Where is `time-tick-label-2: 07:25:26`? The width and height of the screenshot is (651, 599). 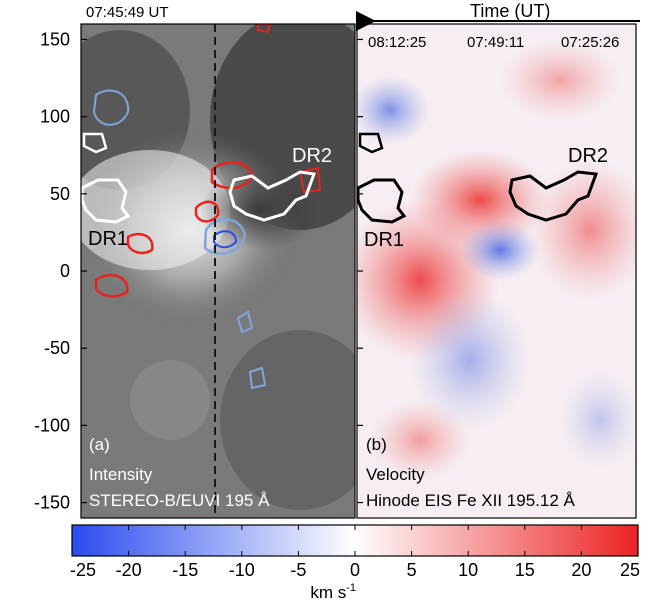 time-tick-label-2: 07:25:26 is located at coordinates (590, 42).